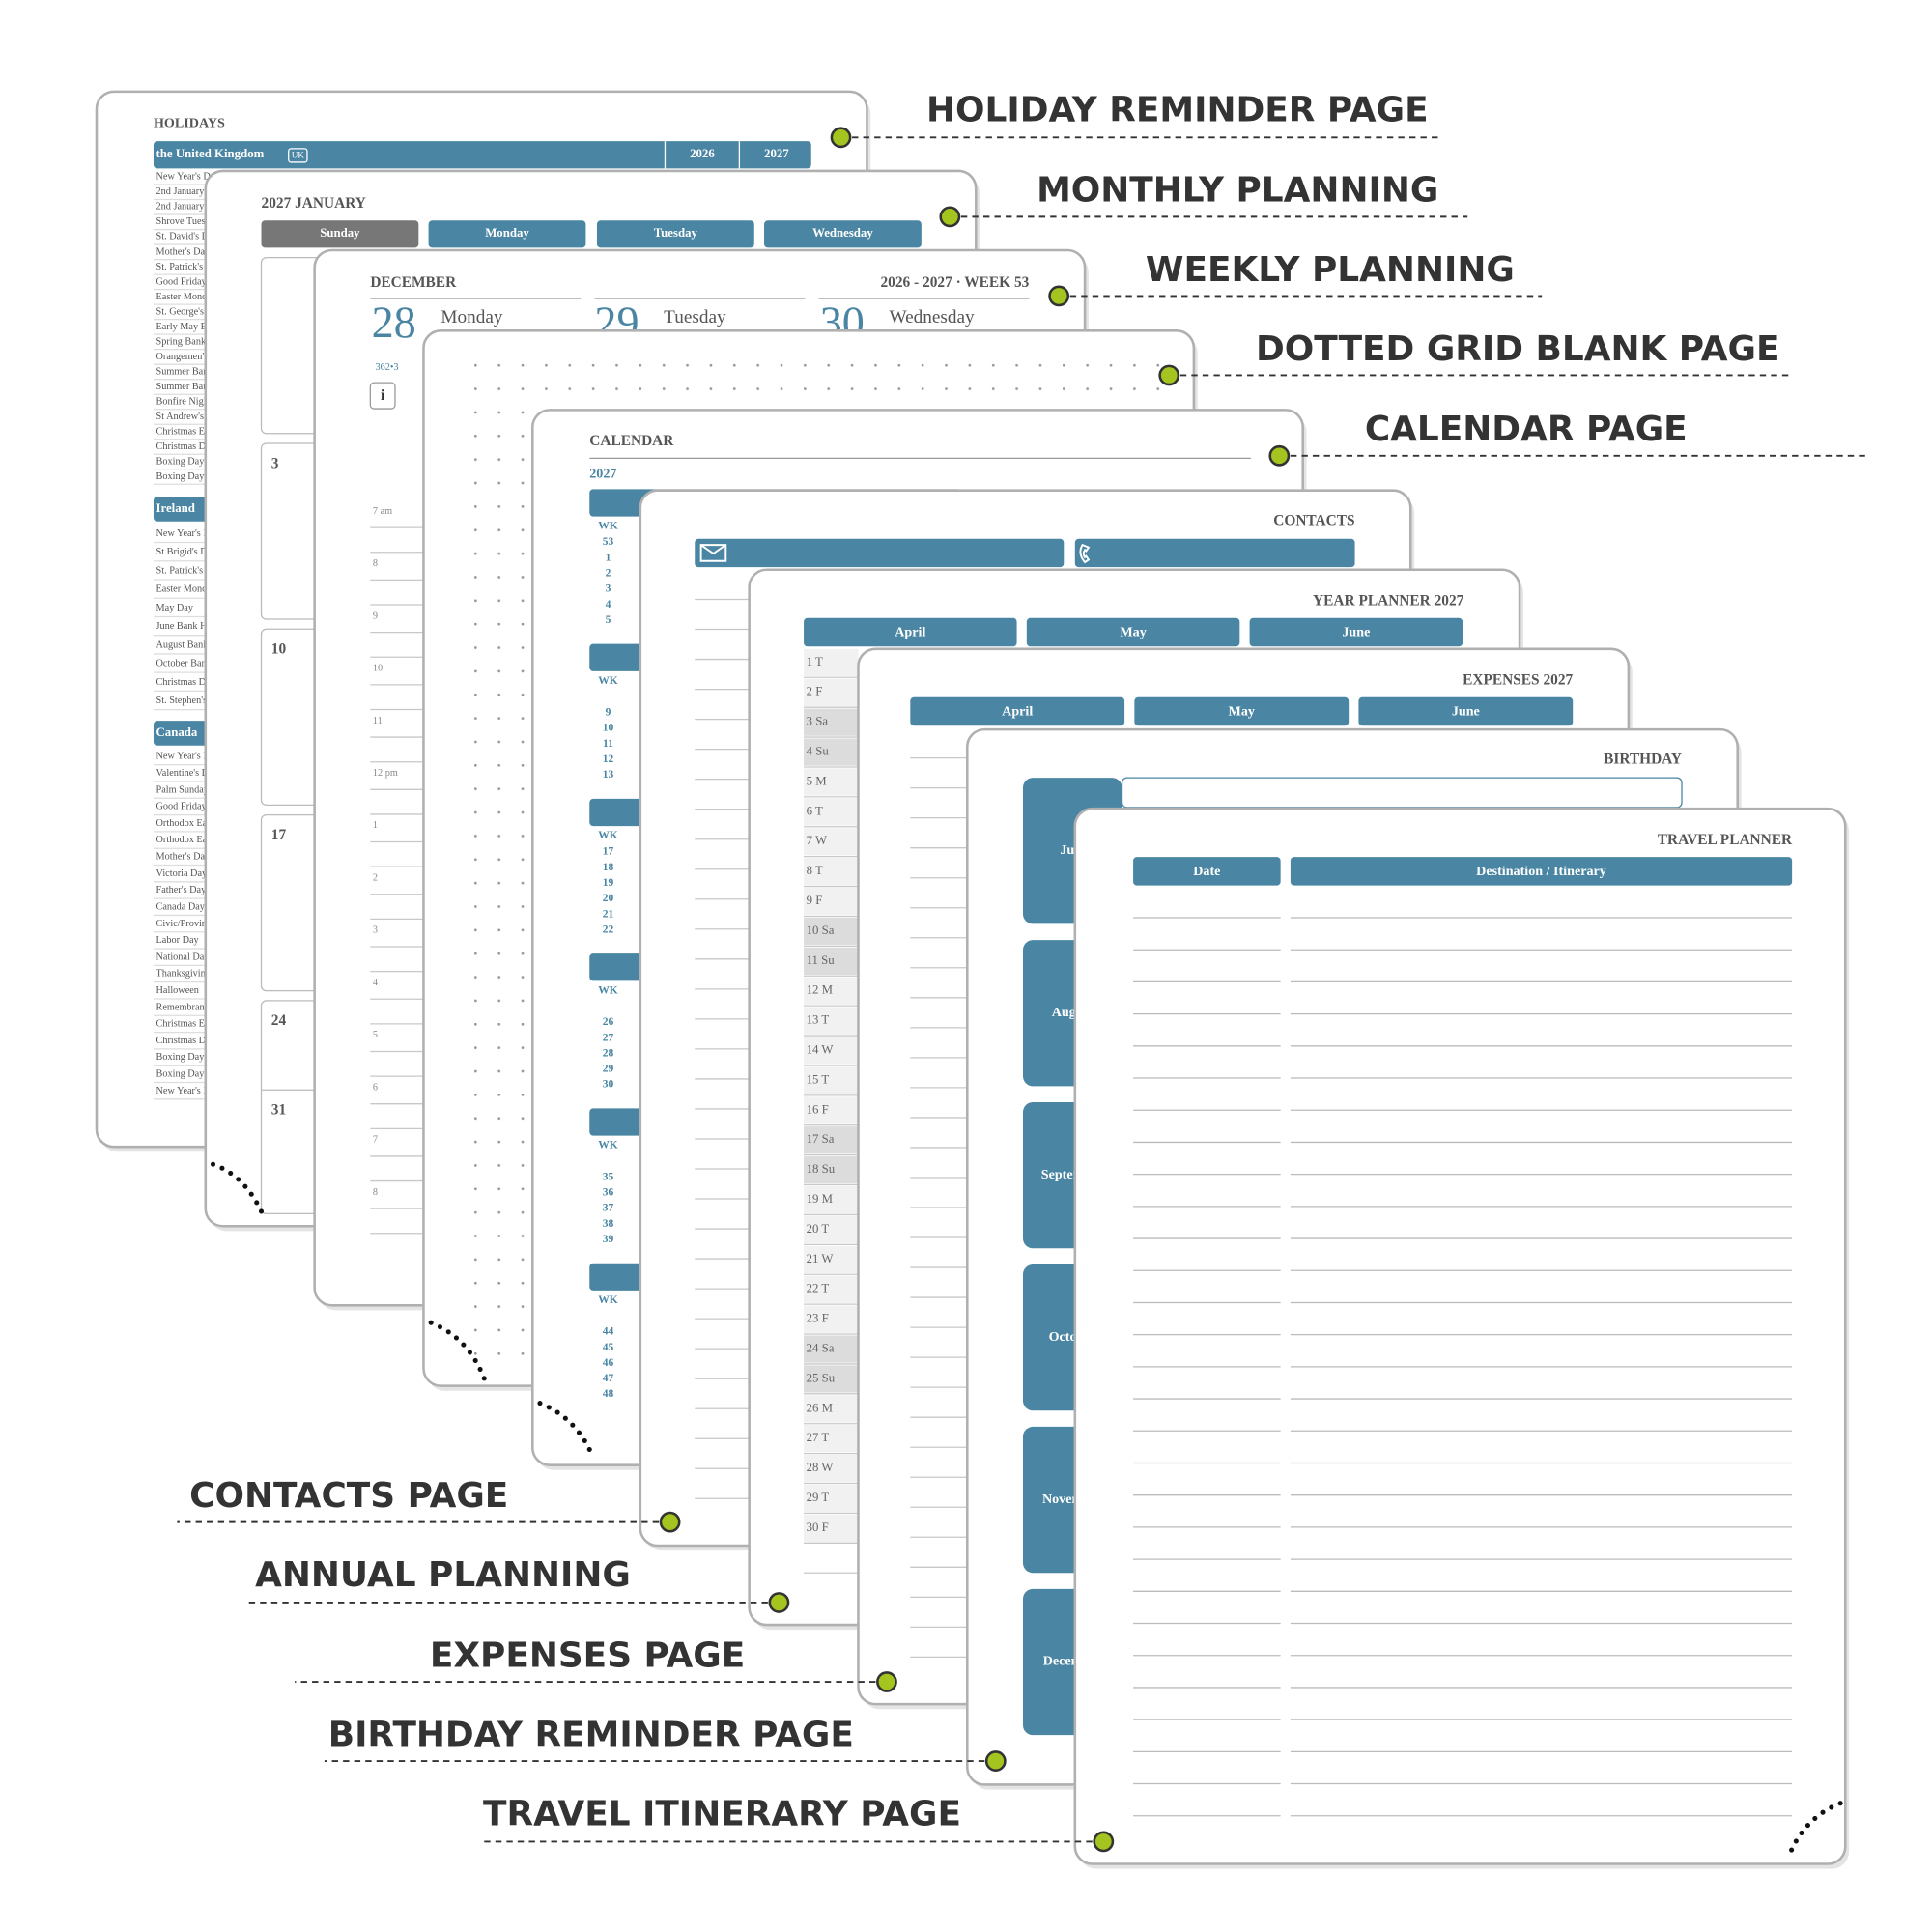 This screenshot has width=1932, height=1932. I want to click on label: 14 W, so click(821, 1050).